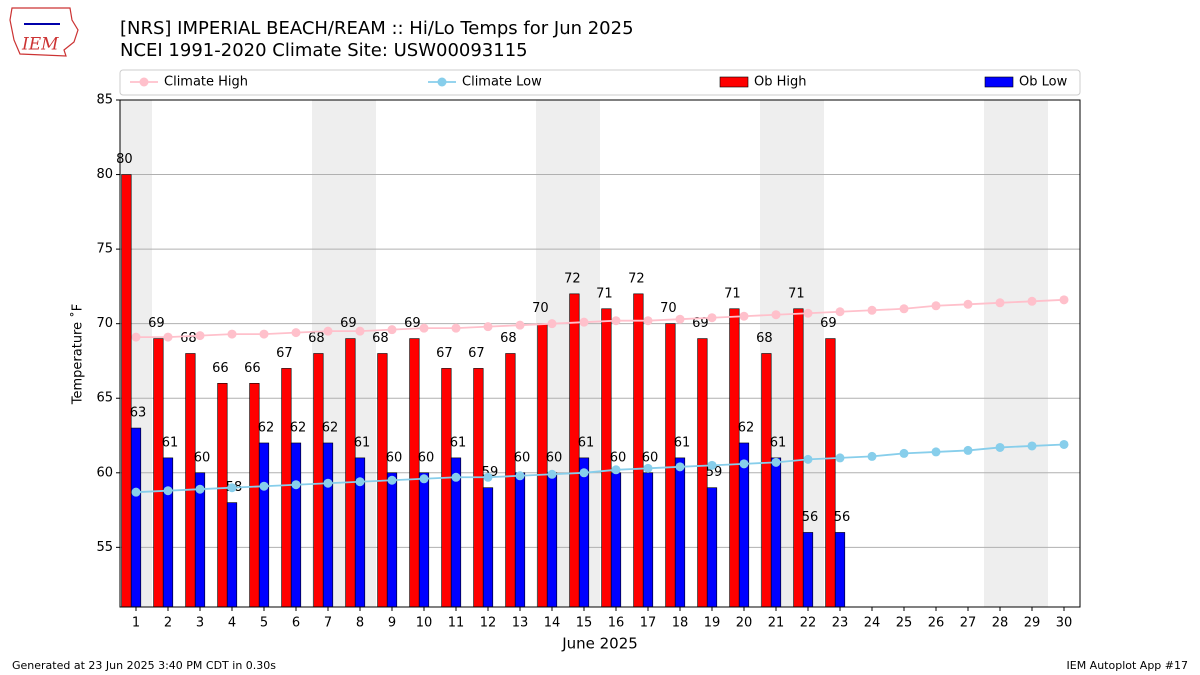  What do you see at coordinates (936, 623) in the screenshot?
I see `x-tick-label: 26` at bounding box center [936, 623].